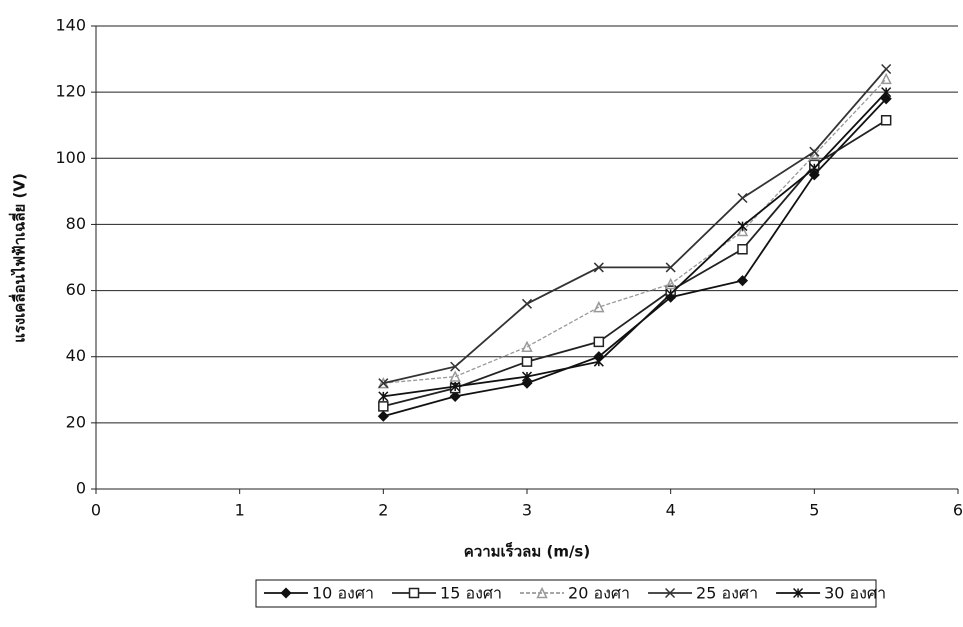  Describe the element at coordinates (240, 510) in the screenshot. I see `x-tick-label: 1` at that location.